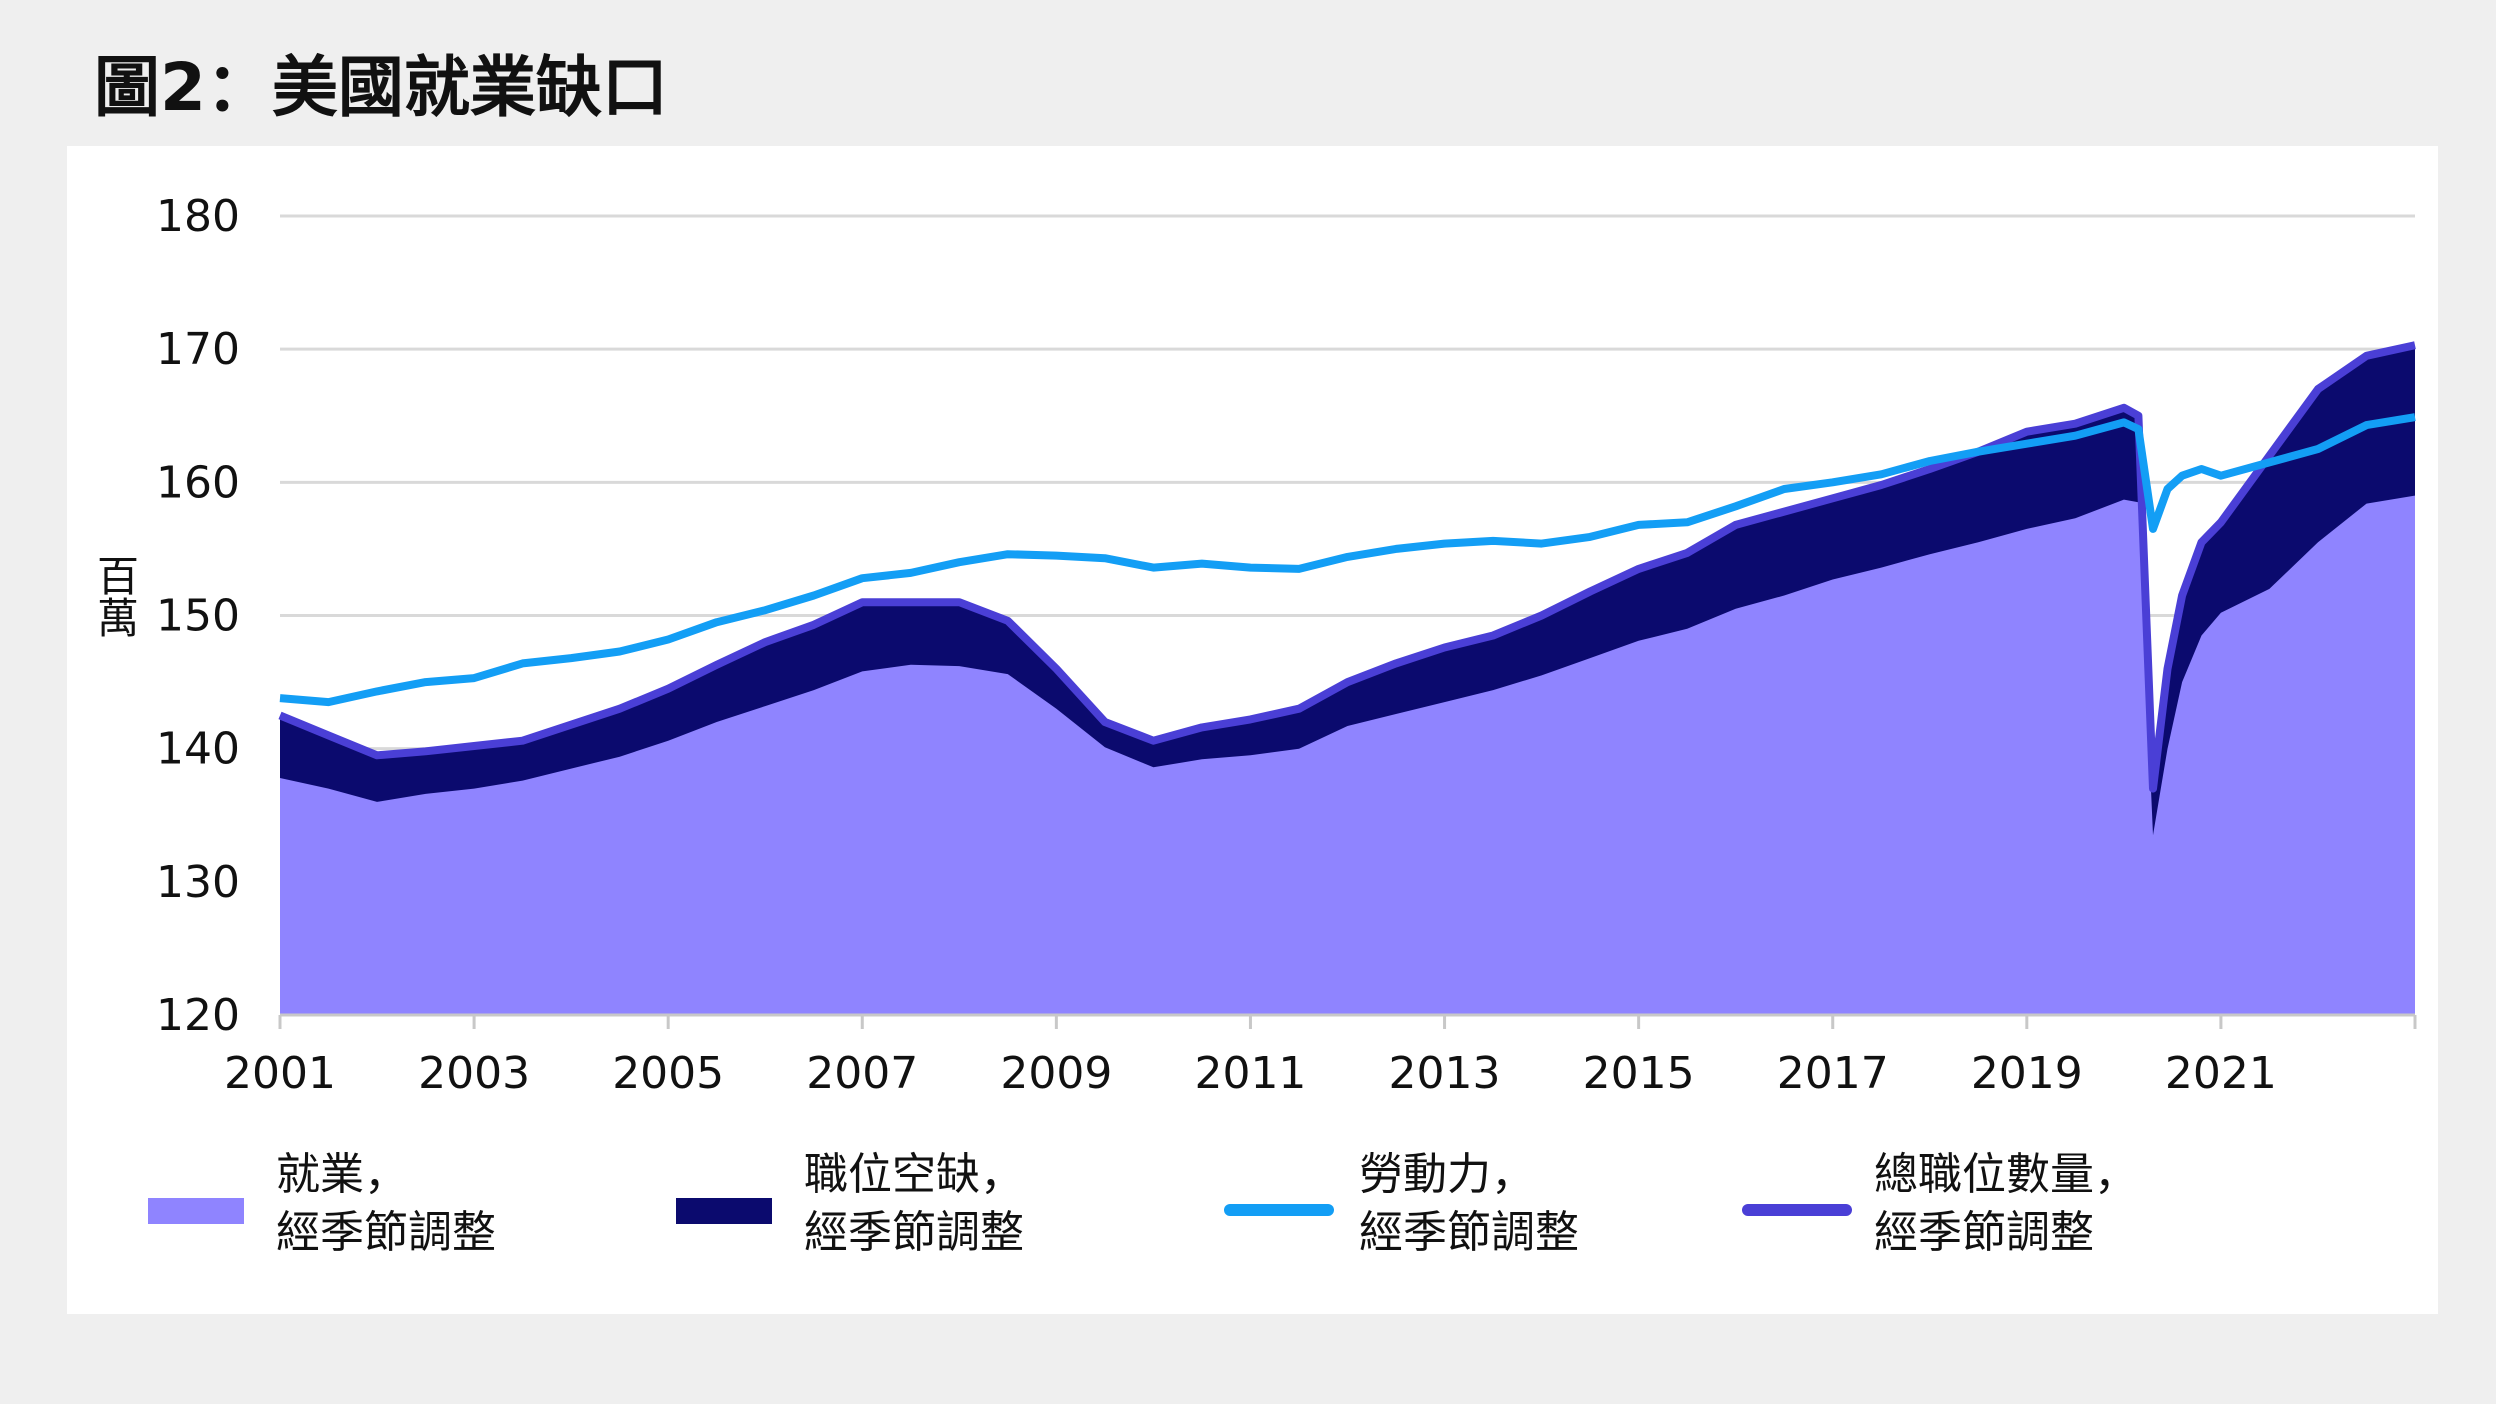 This screenshot has width=2496, height=1404. I want to click on legend-swatch-labor-force, so click(1279, 1210).